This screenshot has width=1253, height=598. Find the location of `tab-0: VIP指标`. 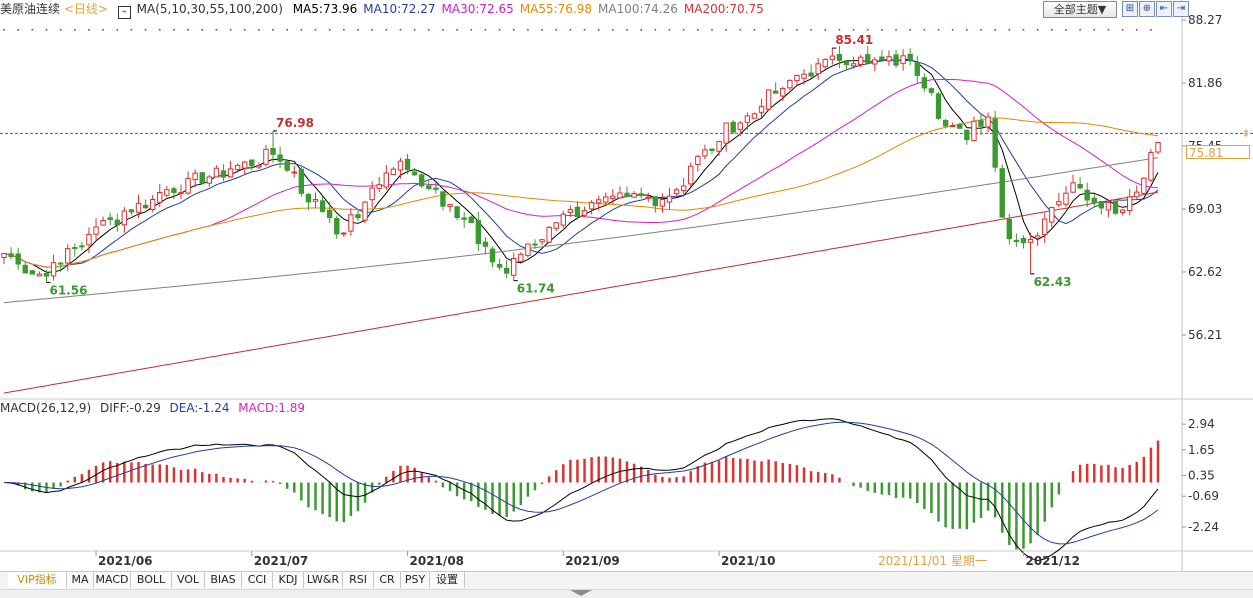

tab-0: VIP指标 is located at coordinates (37, 580).